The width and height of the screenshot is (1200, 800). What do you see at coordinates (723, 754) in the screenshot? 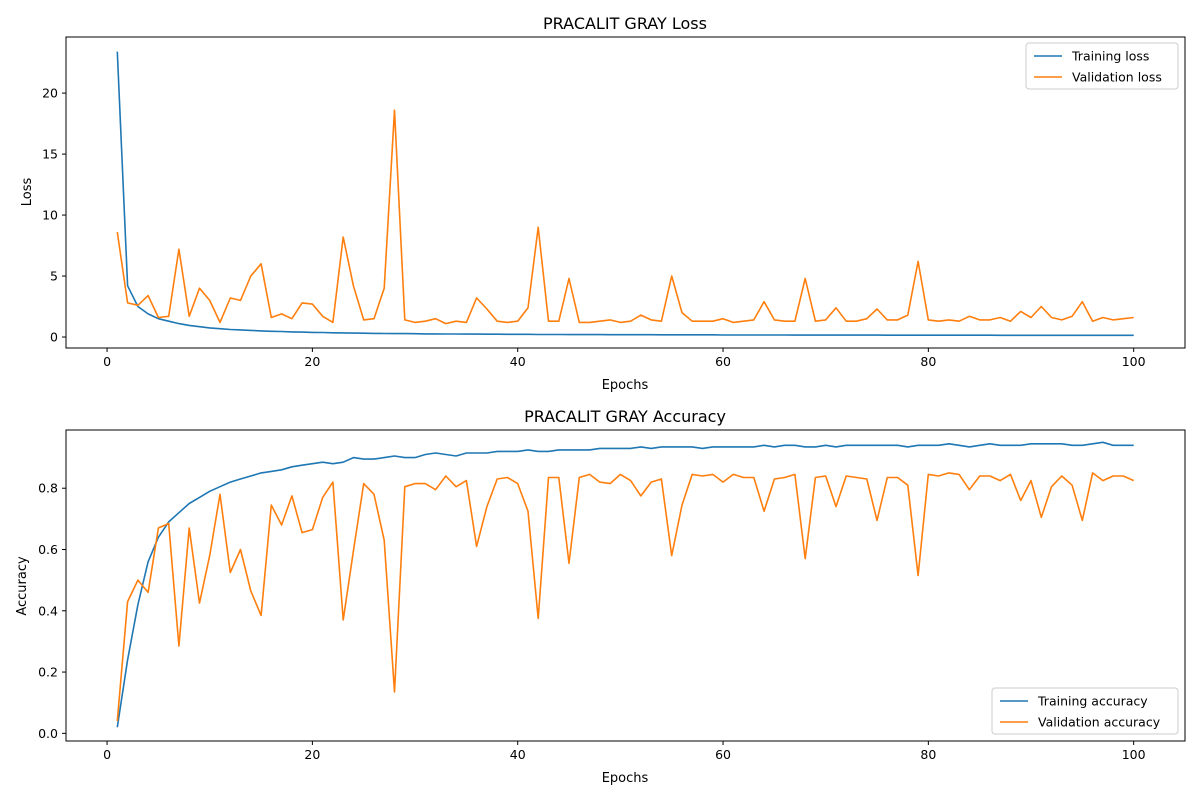
I see `accuracy-x-tick-label: 60` at bounding box center [723, 754].